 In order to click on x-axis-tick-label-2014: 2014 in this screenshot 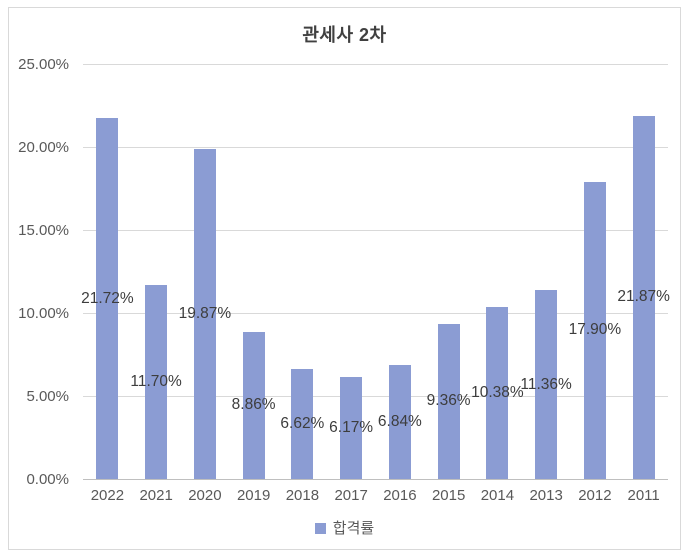, I will do `click(497, 495)`.